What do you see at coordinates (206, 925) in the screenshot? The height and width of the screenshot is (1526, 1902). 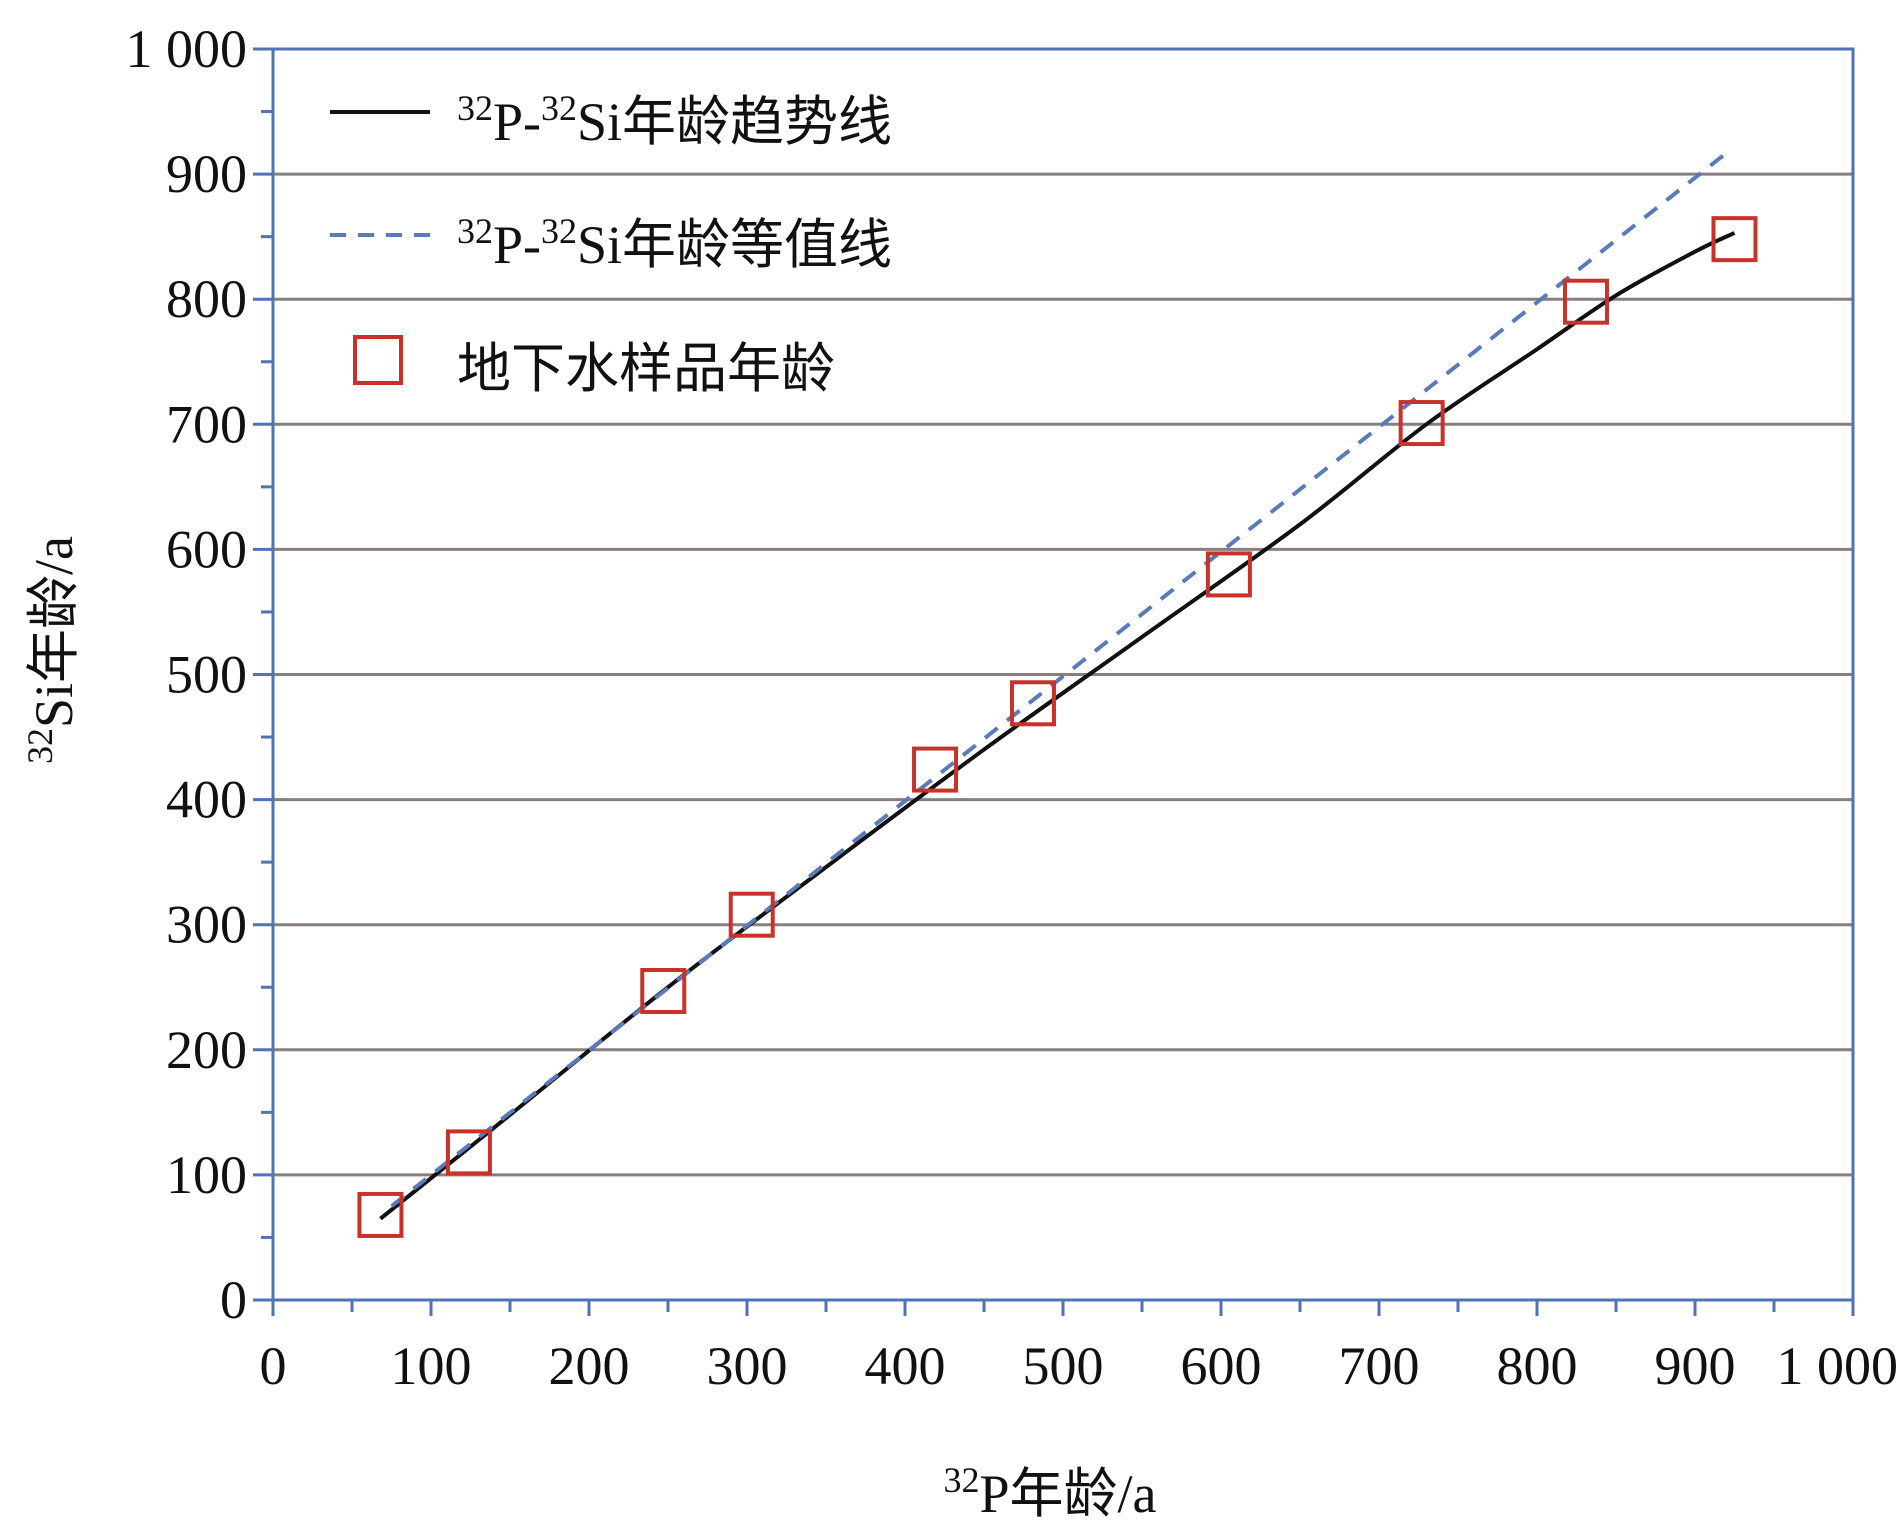 I see `y-tick-label: 300` at bounding box center [206, 925].